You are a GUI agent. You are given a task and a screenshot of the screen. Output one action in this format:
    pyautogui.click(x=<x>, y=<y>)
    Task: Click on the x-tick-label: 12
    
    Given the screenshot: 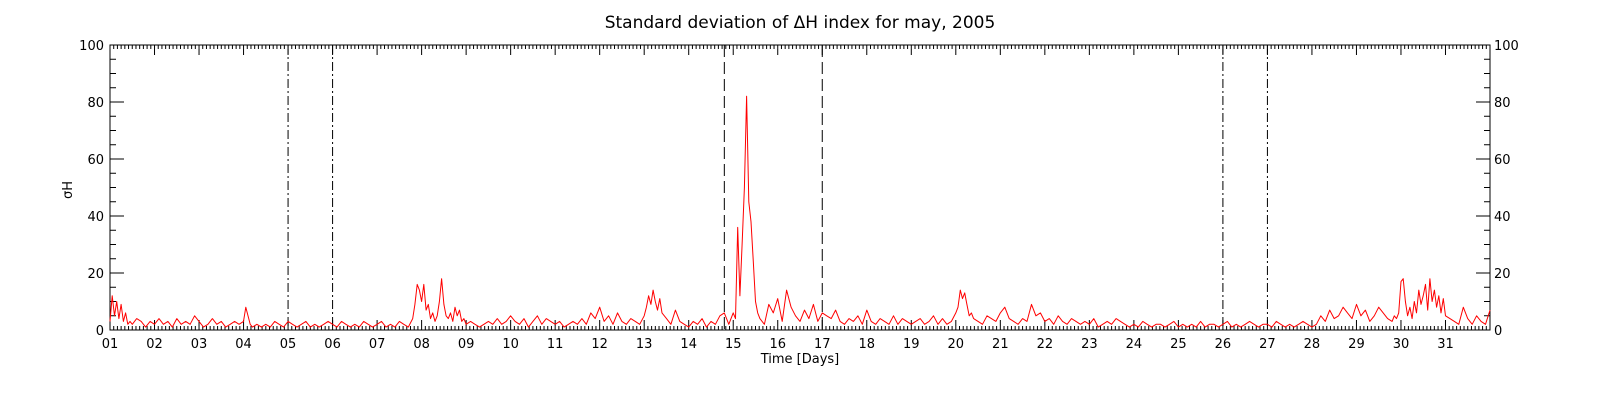 What is the action you would take?
    pyautogui.click(x=599, y=344)
    